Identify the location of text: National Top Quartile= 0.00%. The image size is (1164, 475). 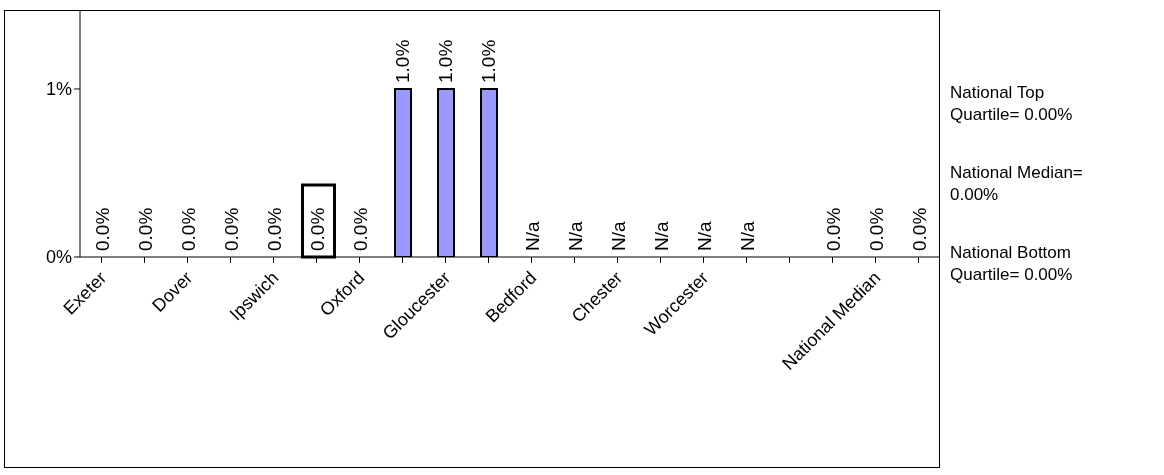
(1012, 104).